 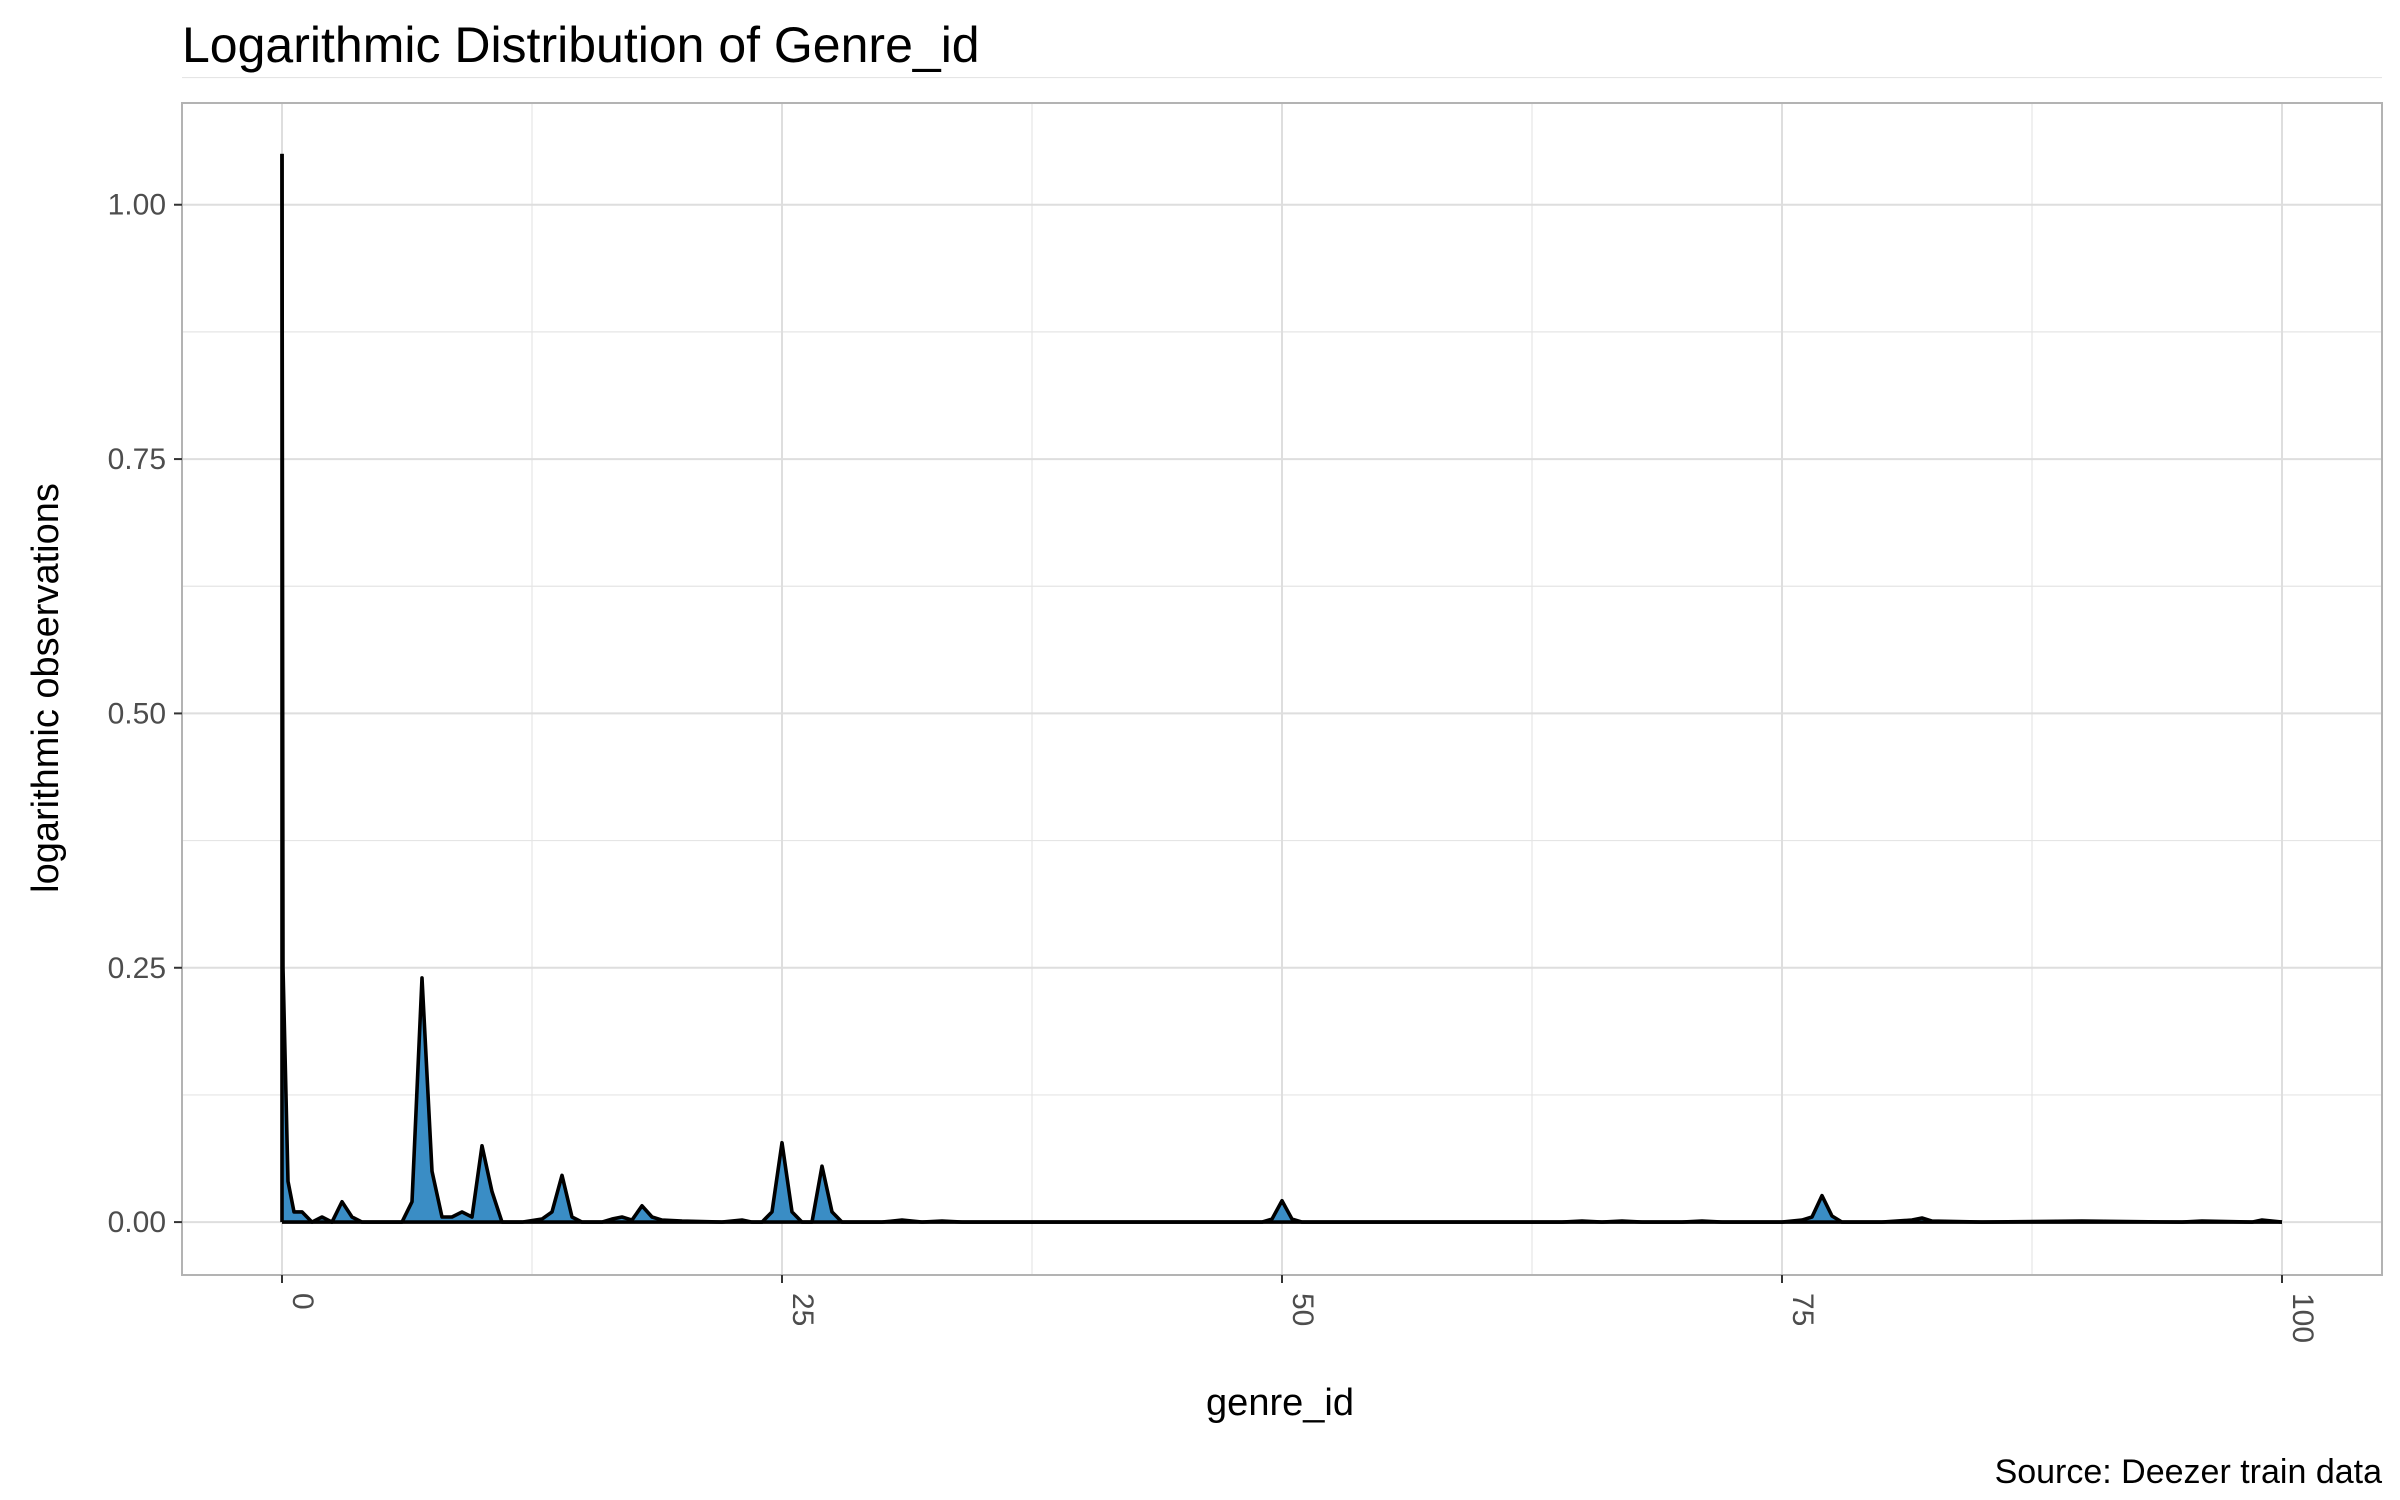 What do you see at coordinates (1802, 1309) in the screenshot?
I see `x-tick-label: 75` at bounding box center [1802, 1309].